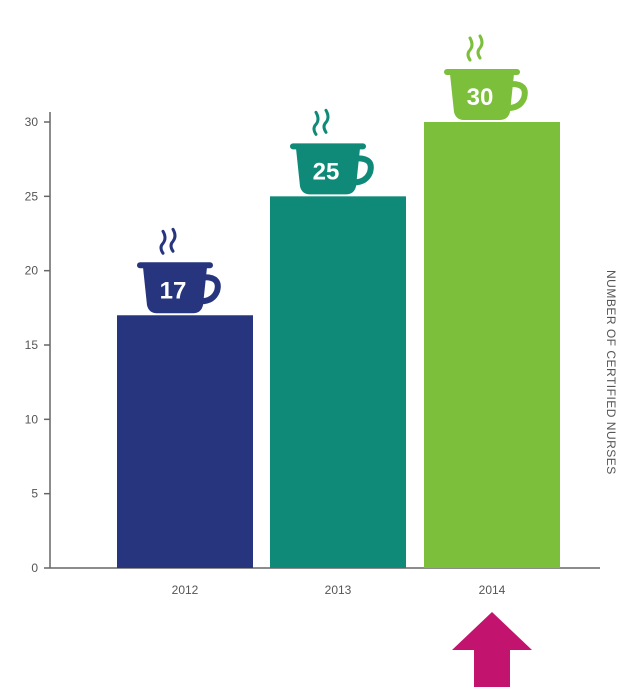 This screenshot has width=634, height=691. Describe the element at coordinates (32, 345) in the screenshot. I see `y-tick-label: 15` at that location.